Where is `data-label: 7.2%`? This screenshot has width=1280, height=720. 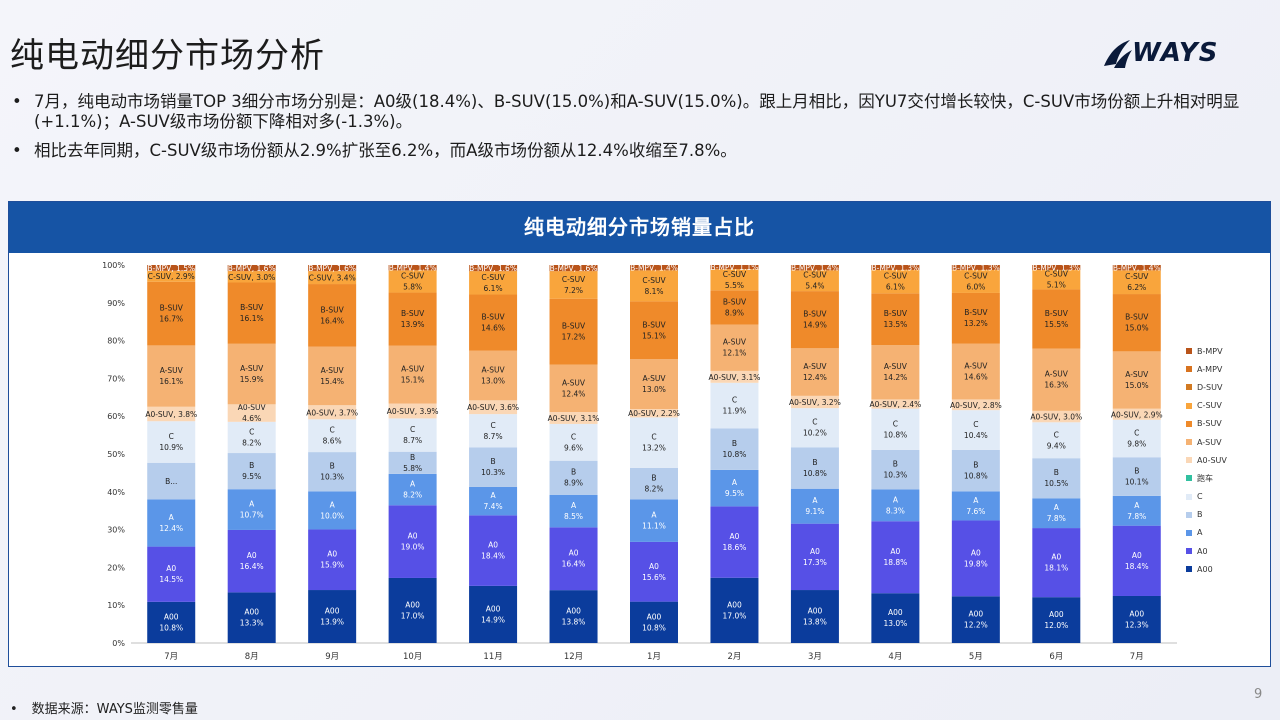 data-label: 7.2% is located at coordinates (573, 290).